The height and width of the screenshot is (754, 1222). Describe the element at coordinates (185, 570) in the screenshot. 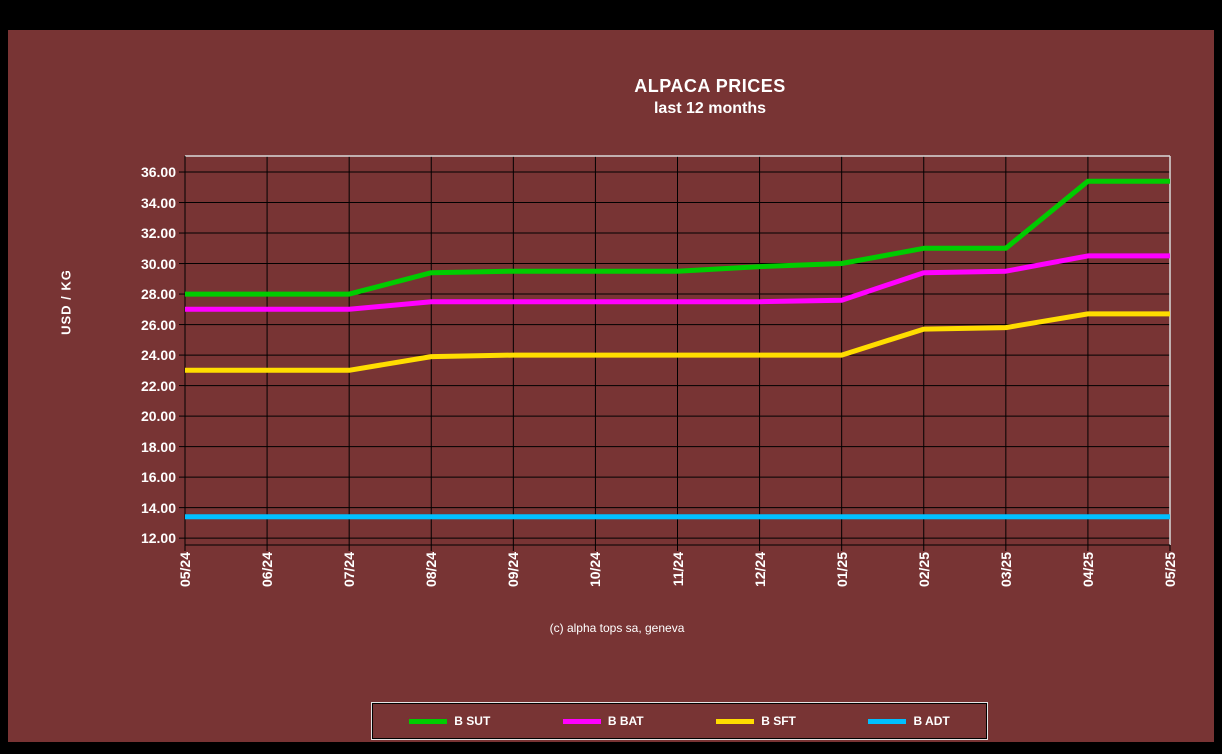

I see `x-tick-label: 05/24` at that location.